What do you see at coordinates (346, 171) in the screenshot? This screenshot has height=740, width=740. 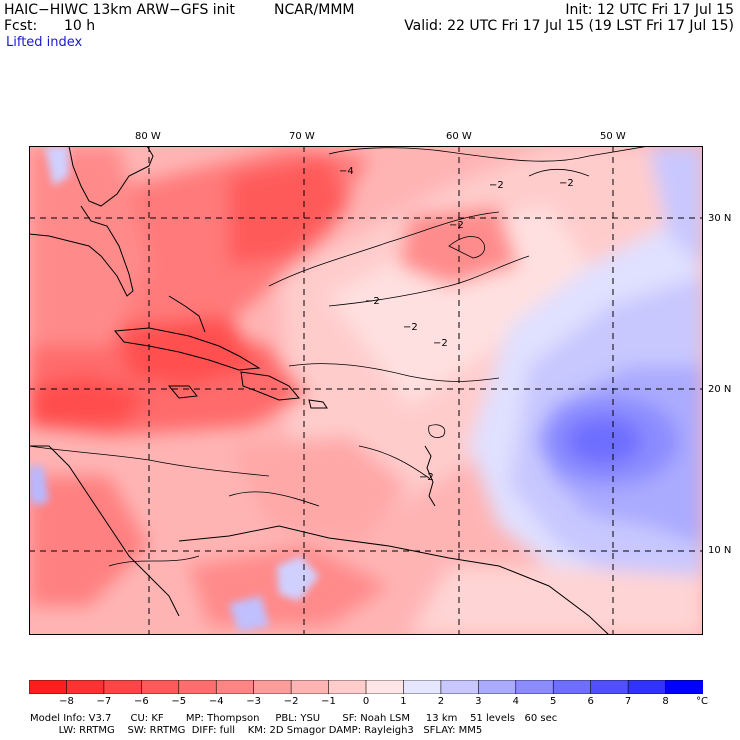 I see `contour-label: −4` at bounding box center [346, 171].